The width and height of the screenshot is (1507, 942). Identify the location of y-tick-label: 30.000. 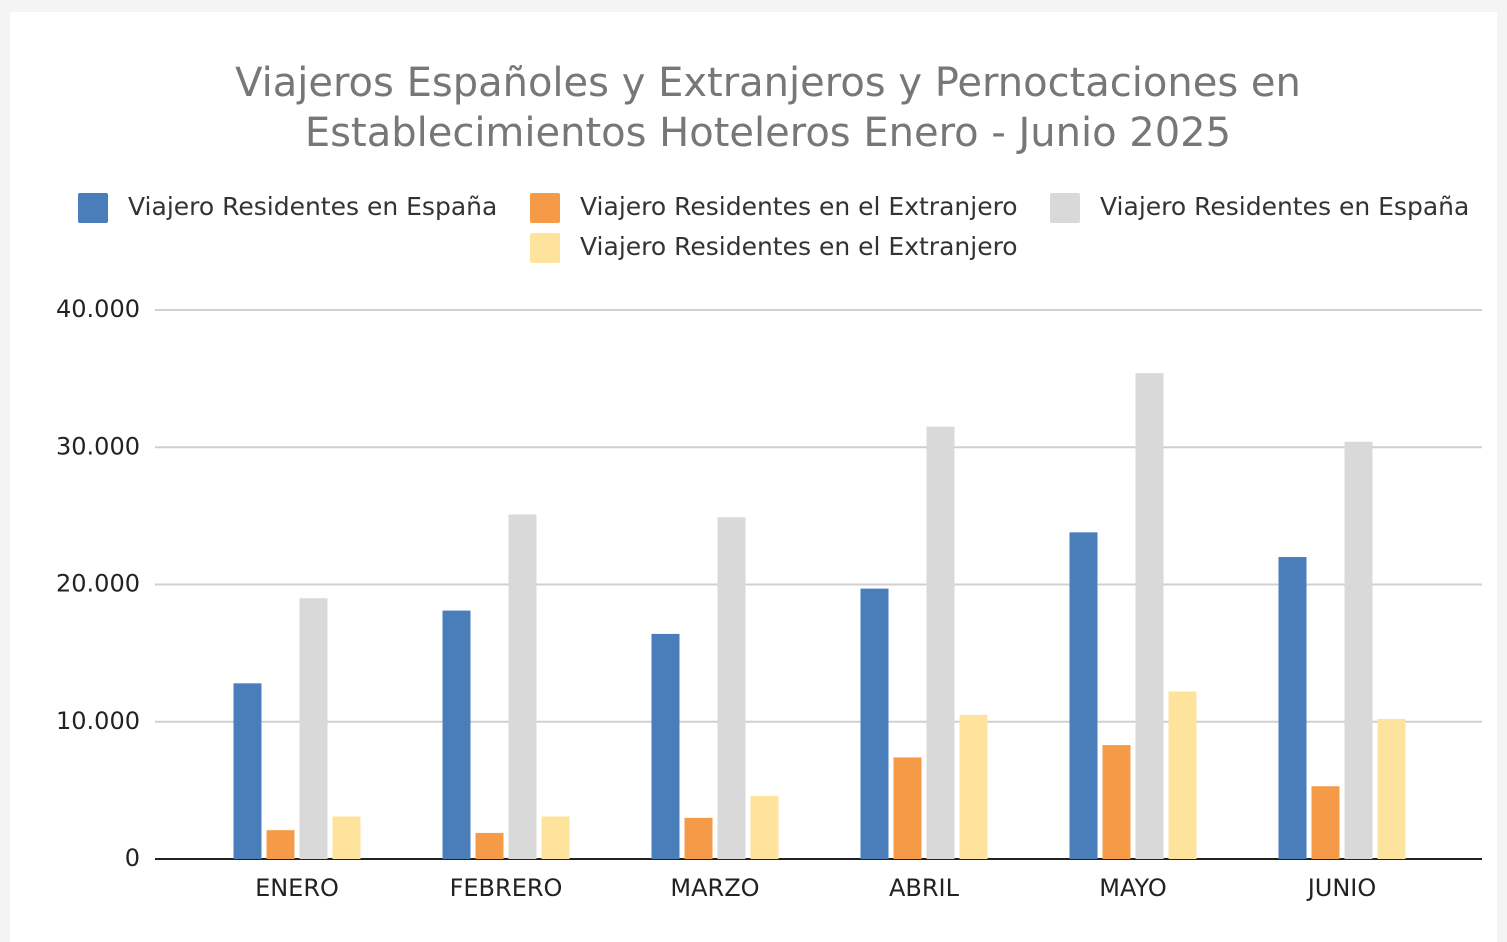
(98, 446).